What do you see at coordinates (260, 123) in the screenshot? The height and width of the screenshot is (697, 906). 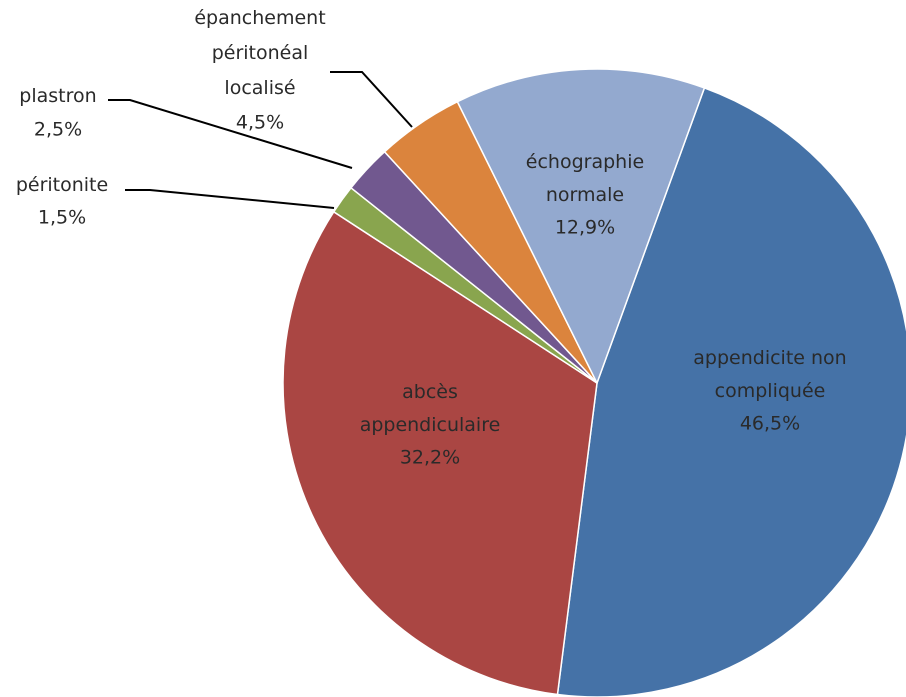 I see `value-label: 4,5%` at bounding box center [260, 123].